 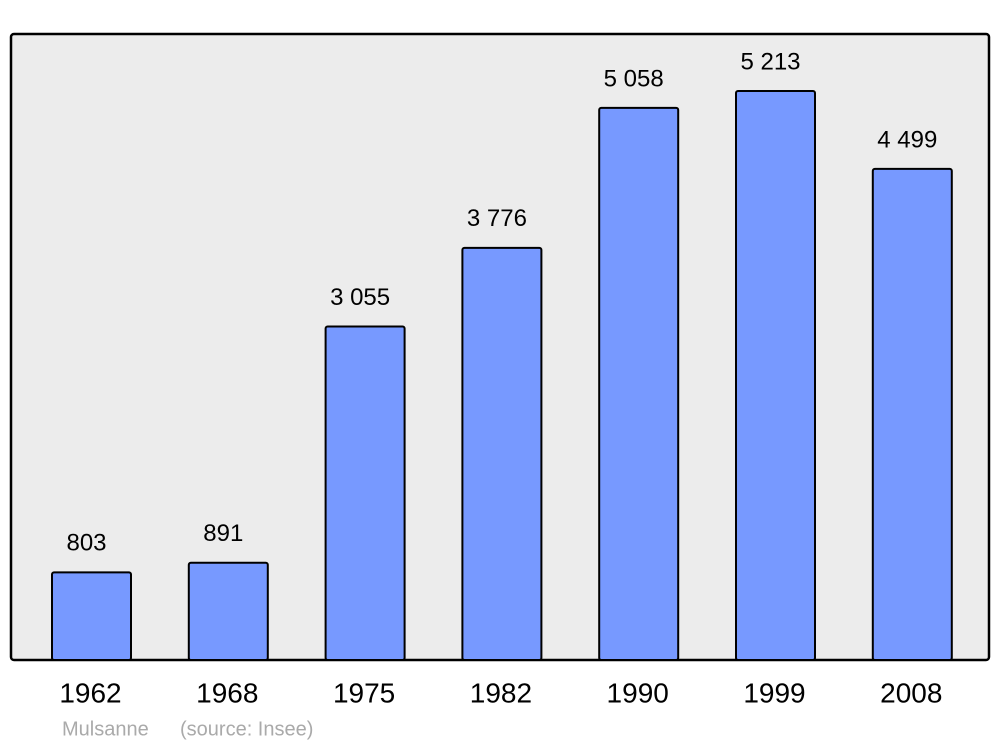 I want to click on value-label: 5 058, so click(x=634, y=78).